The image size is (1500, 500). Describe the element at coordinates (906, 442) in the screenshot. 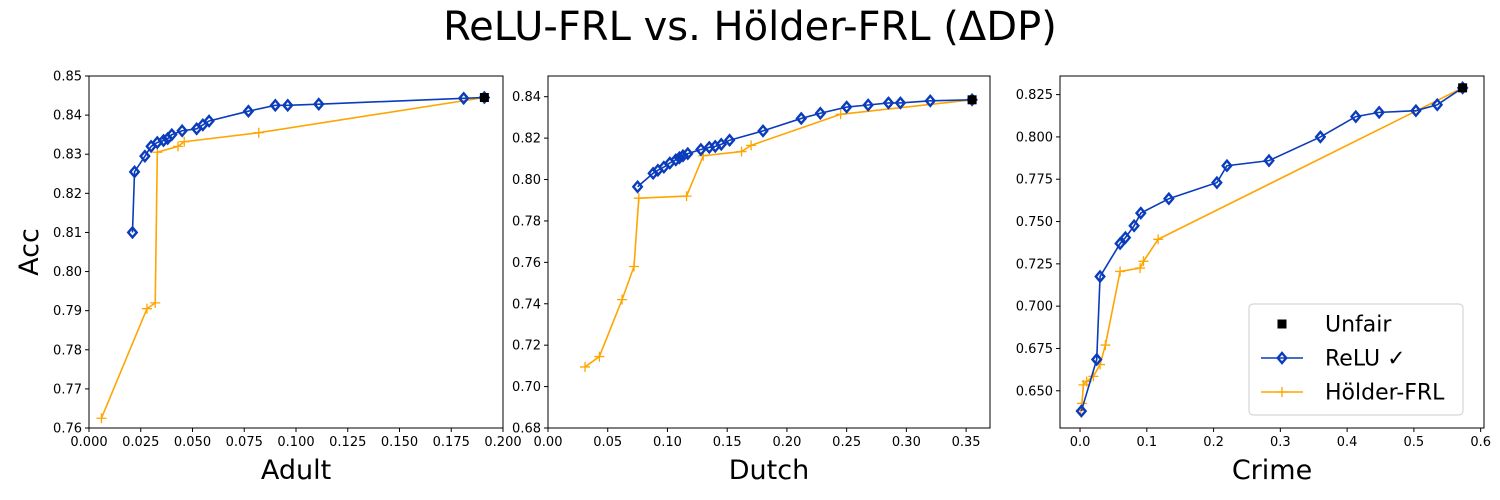

I see `x-tick-label: 0.30` at that location.